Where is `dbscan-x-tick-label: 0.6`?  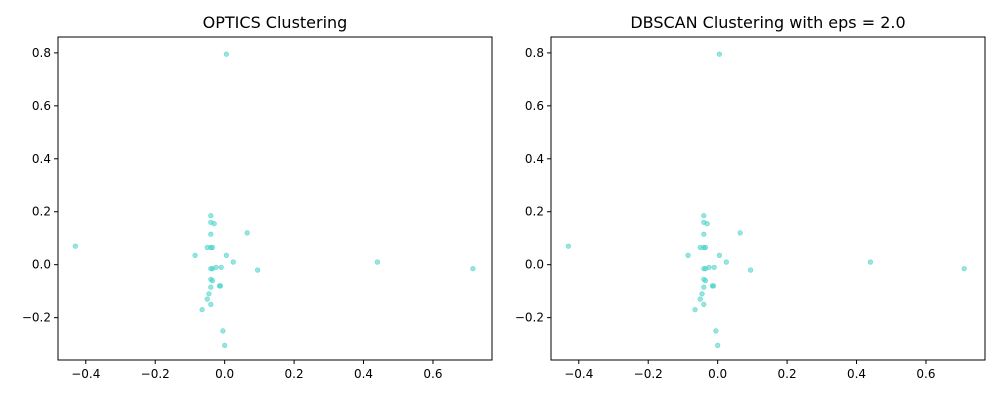 dbscan-x-tick-label: 0.6 is located at coordinates (925, 374).